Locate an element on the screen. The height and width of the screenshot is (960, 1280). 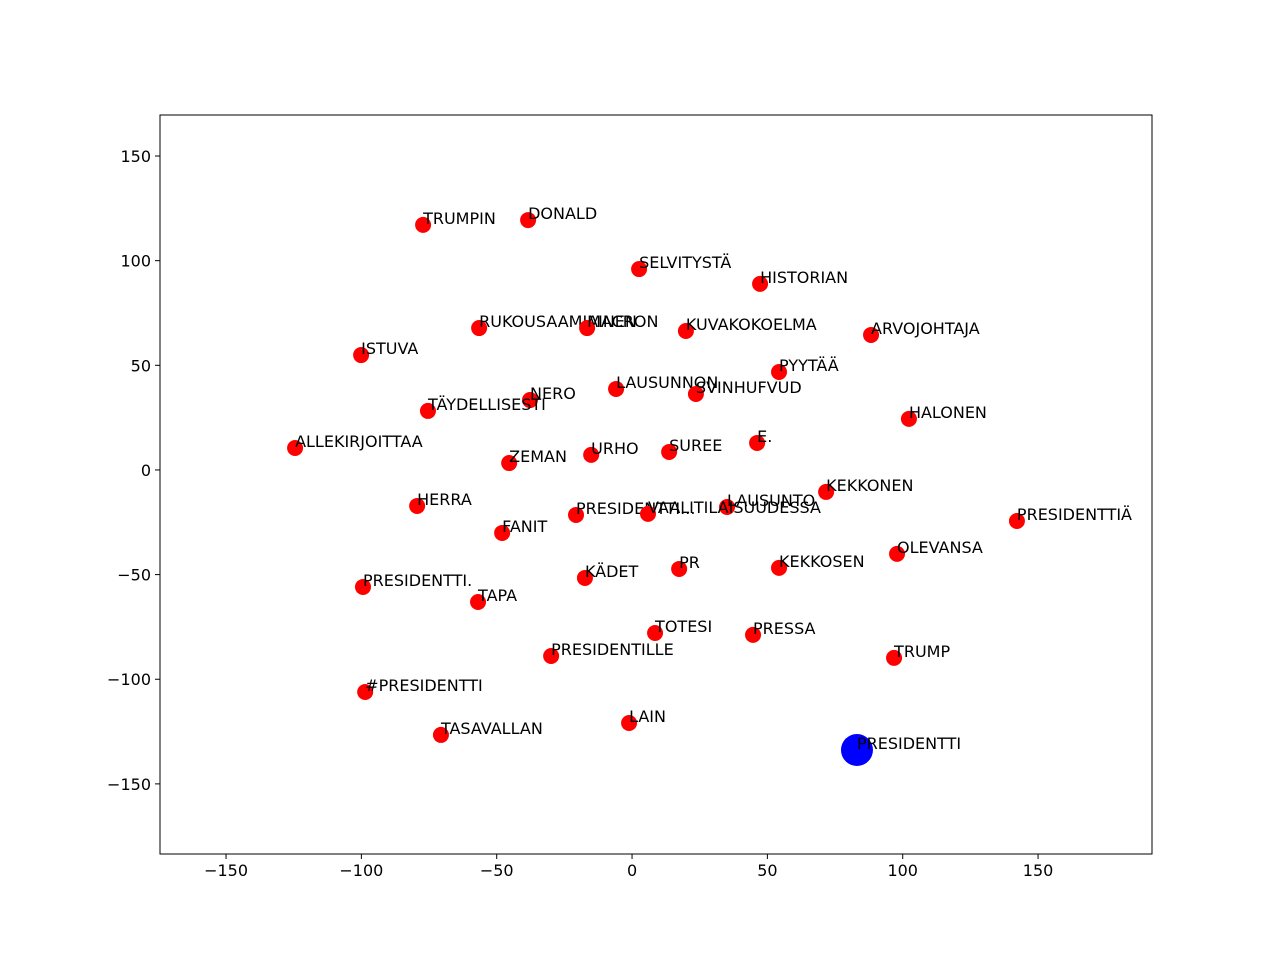
x-tick-label: 50 is located at coordinates (767, 870).